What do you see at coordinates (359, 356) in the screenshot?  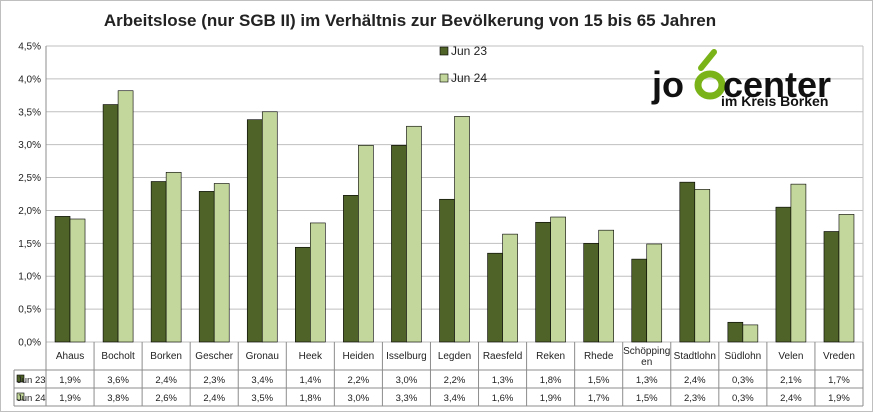 I see `category-label: Heiden` at bounding box center [359, 356].